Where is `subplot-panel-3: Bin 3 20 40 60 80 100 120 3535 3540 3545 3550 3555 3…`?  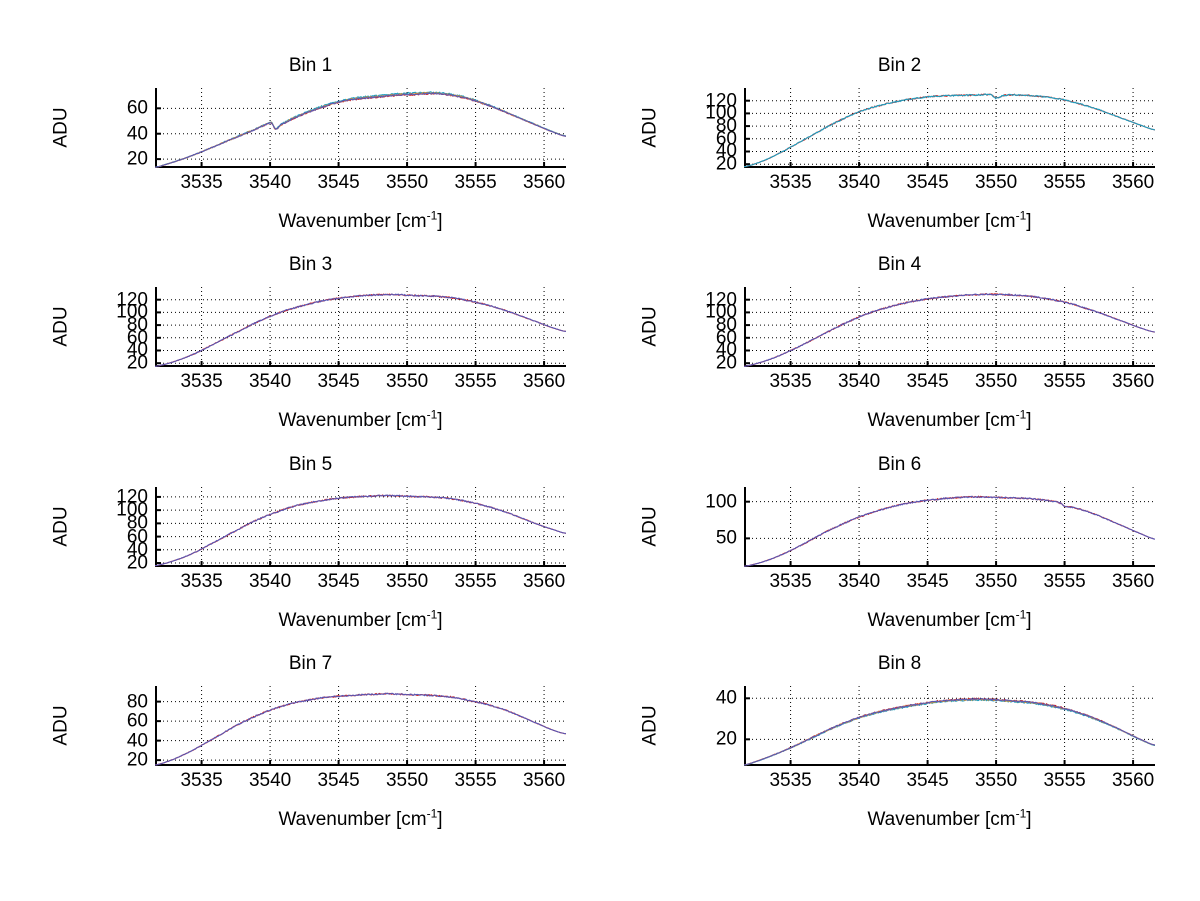 subplot-panel-3: Bin 3 20 40 60 80 100 120 3535 3540 3545 3550 3555 3… is located at coordinates (310, 353).